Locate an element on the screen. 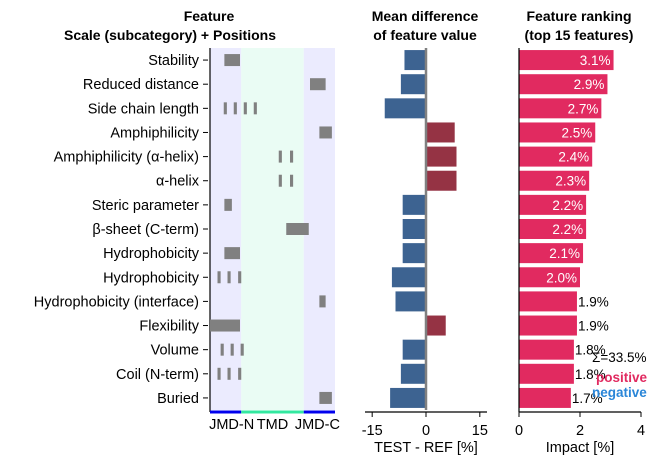 The width and height of the screenshot is (663, 466). ranking-tick-label: 4 is located at coordinates (641, 431).